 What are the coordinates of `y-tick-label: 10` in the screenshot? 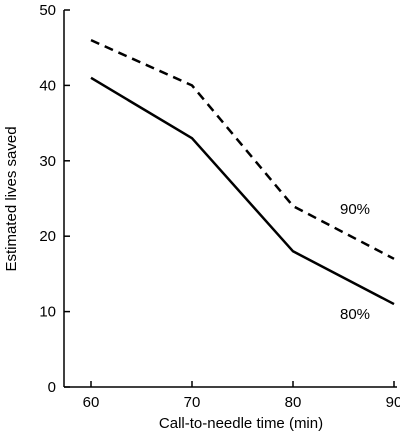 It's located at (47, 312).